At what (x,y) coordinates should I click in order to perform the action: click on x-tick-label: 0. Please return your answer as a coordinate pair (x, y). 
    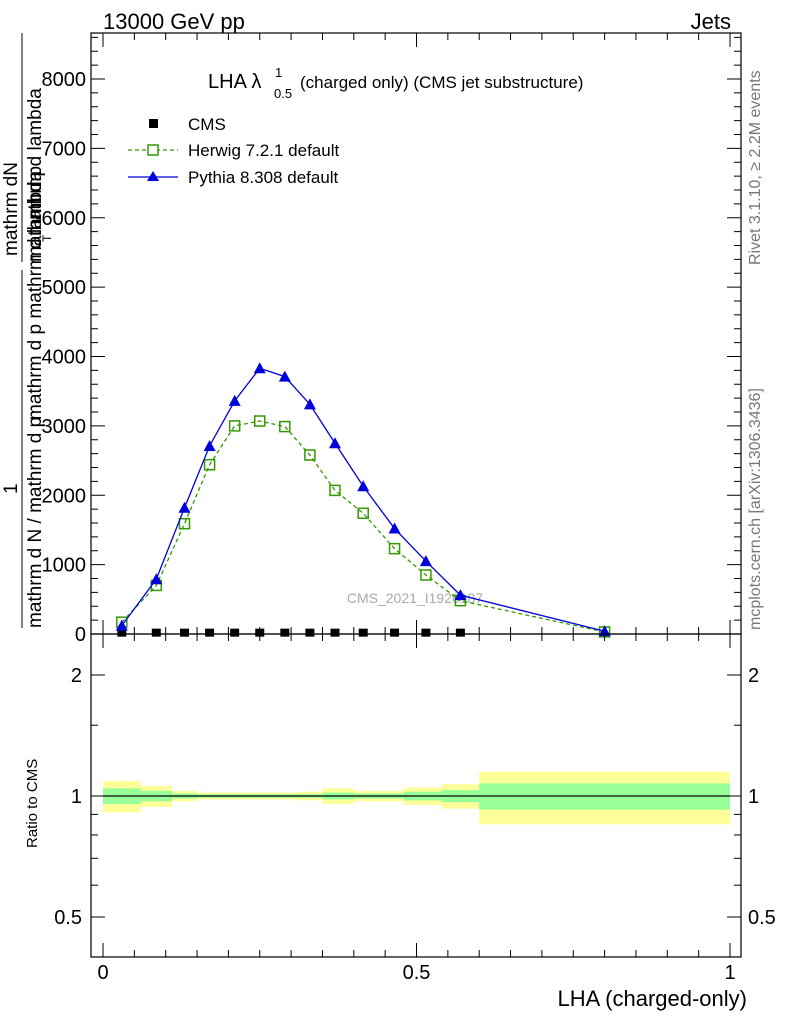
    Looking at the image, I should click on (102, 973).